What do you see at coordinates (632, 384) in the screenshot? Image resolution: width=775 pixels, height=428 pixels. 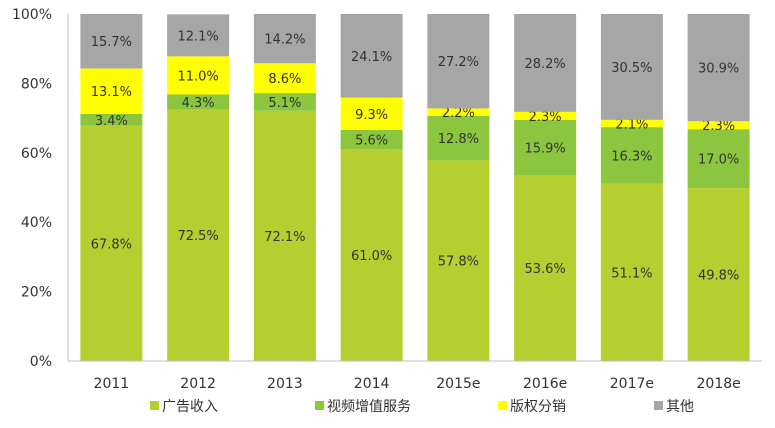 I see `x-tick-label: 2017e` at bounding box center [632, 384].